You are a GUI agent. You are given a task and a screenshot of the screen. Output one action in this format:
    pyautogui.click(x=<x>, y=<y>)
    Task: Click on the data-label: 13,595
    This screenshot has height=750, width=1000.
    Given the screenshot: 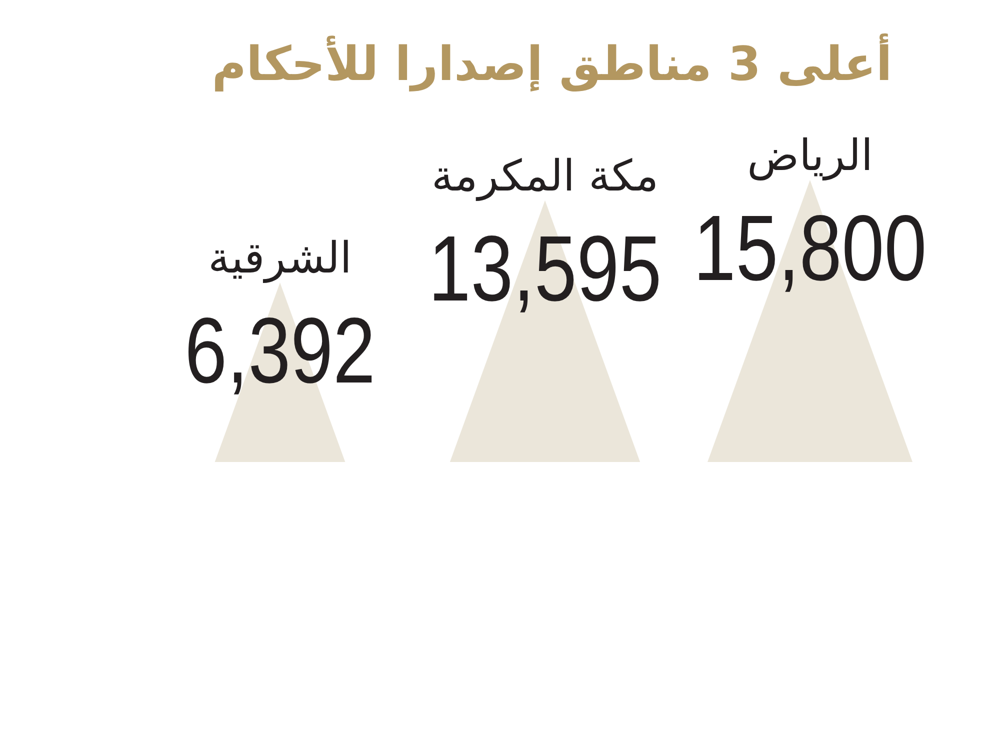 What is the action you would take?
    pyautogui.click(x=545, y=269)
    